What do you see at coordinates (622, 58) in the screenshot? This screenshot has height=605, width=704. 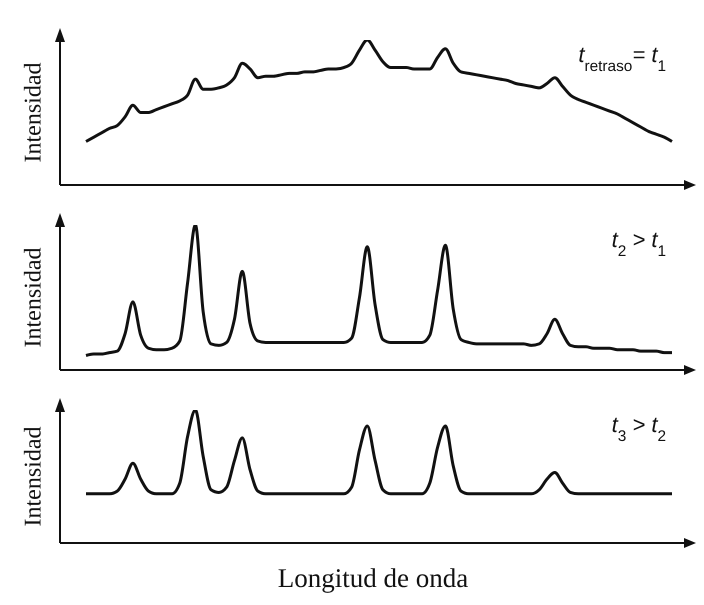 I see `annotation: t$_{retraso}$= t$_{1}$` at bounding box center [622, 58].